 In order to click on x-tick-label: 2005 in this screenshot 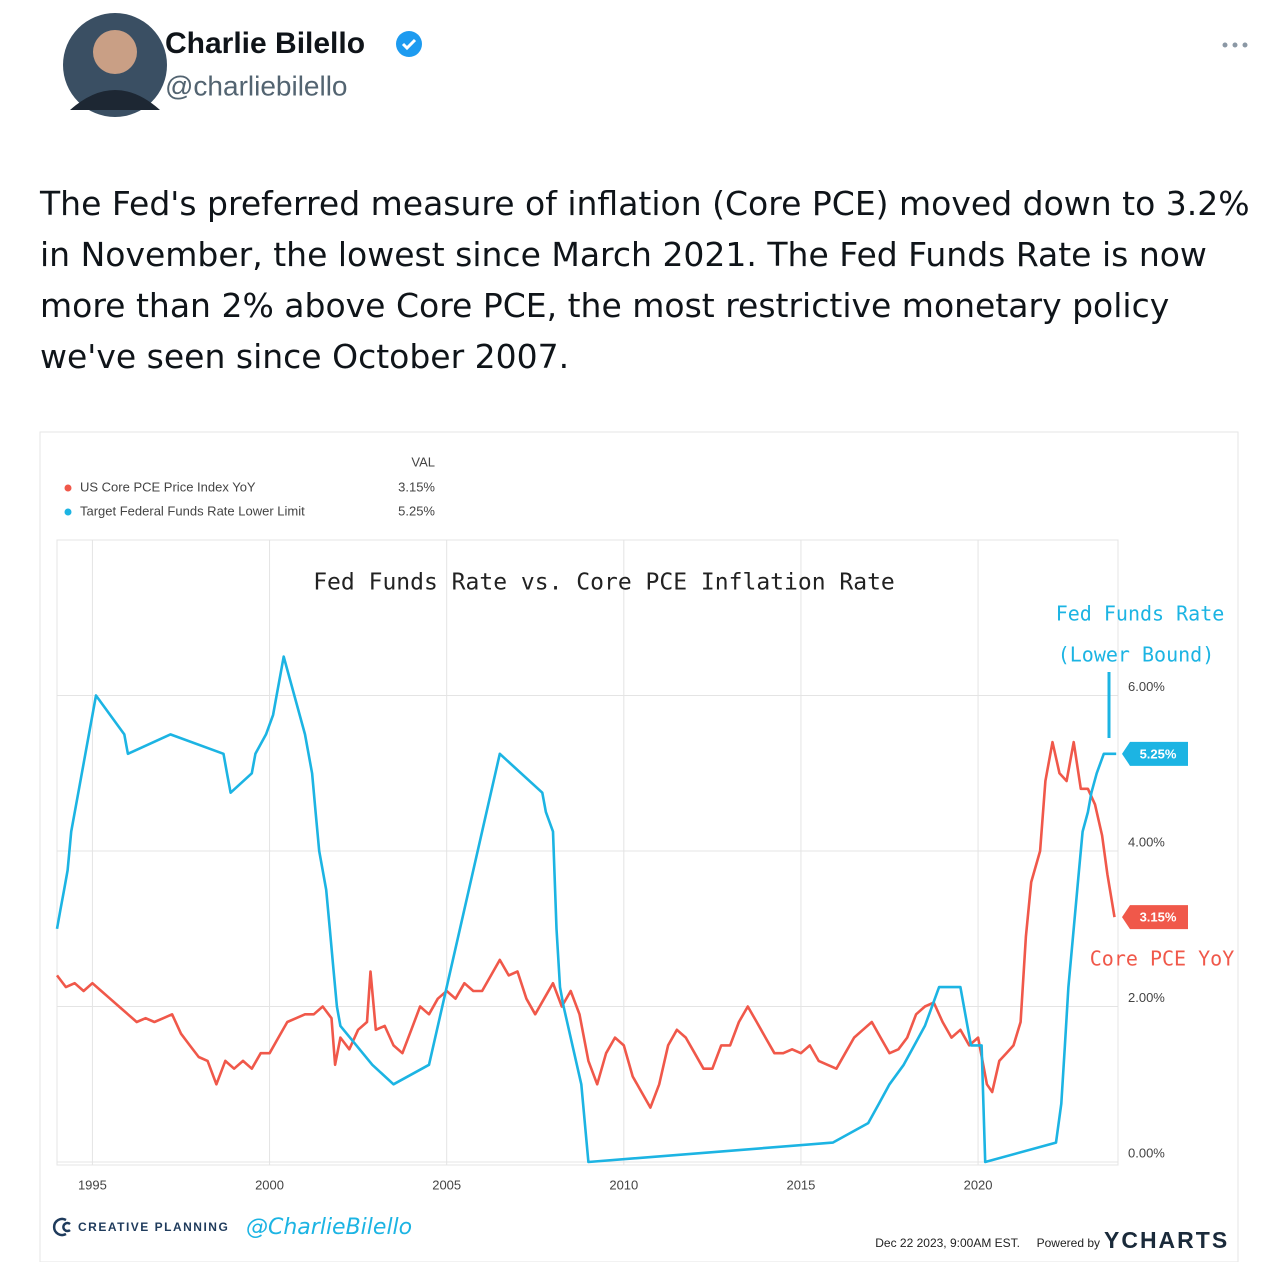, I will do `click(446, 1184)`.